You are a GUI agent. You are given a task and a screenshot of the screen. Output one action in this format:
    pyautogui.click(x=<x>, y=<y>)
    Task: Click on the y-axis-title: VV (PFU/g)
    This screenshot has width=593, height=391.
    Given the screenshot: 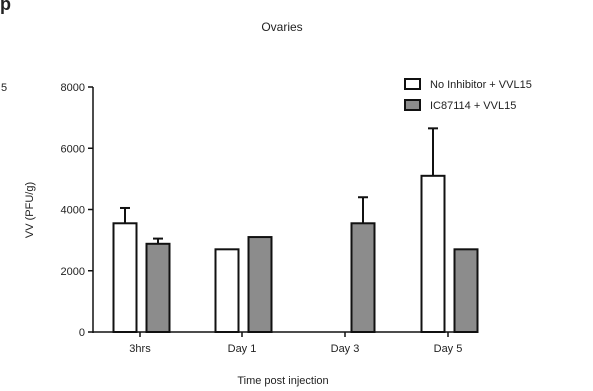 What is the action you would take?
    pyautogui.click(x=30, y=210)
    